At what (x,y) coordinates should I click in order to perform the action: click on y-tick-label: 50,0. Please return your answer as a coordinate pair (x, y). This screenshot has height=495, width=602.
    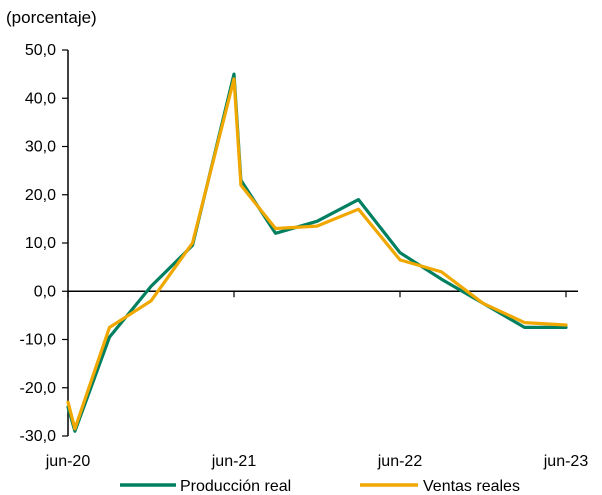
    Looking at the image, I should click on (40, 50).